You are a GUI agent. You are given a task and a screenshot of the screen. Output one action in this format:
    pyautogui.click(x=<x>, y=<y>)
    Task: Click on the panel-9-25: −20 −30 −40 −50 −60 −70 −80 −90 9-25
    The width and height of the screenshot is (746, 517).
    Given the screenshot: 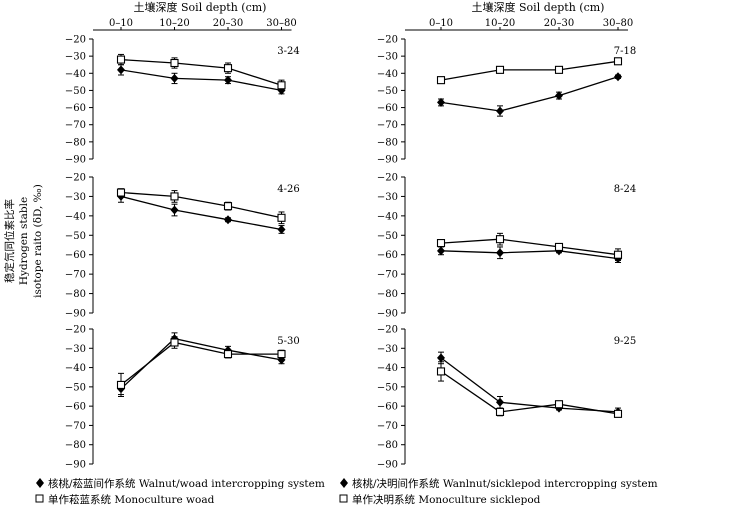 What is the action you would take?
    pyautogui.click(x=506, y=398)
    